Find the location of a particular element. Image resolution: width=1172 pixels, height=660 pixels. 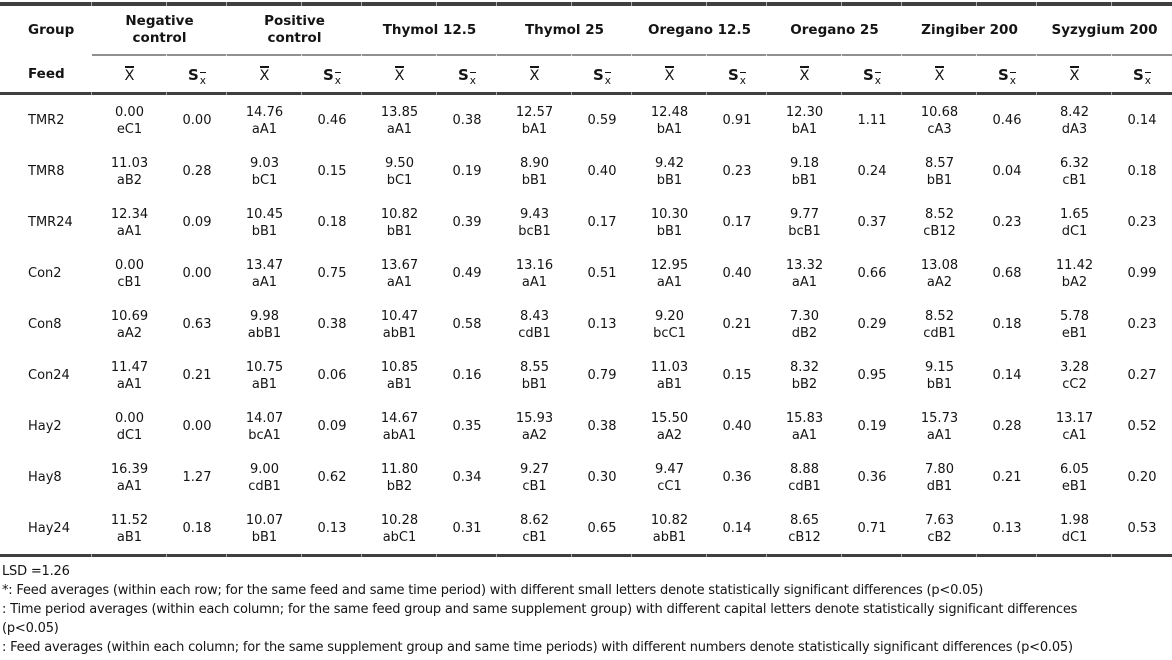

mean-cell: 15.50 aA2 is located at coordinates (669, 426).